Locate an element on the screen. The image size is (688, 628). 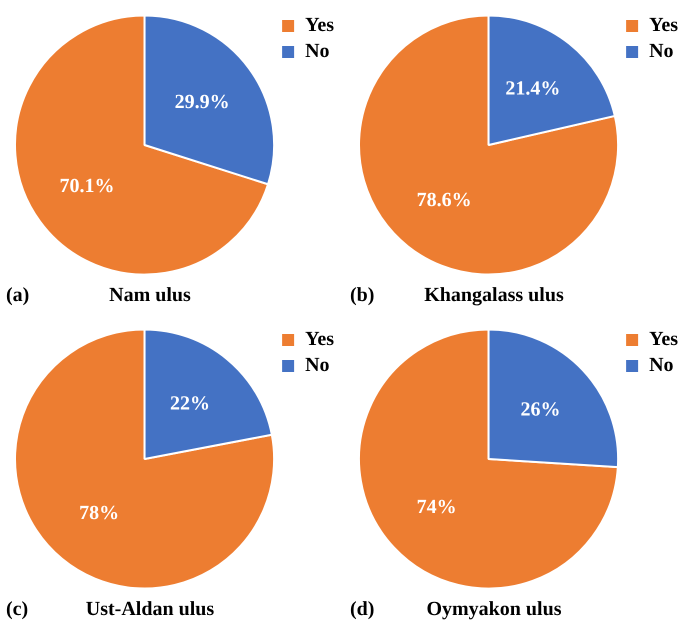
text: (c) is located at coordinates (17, 609).